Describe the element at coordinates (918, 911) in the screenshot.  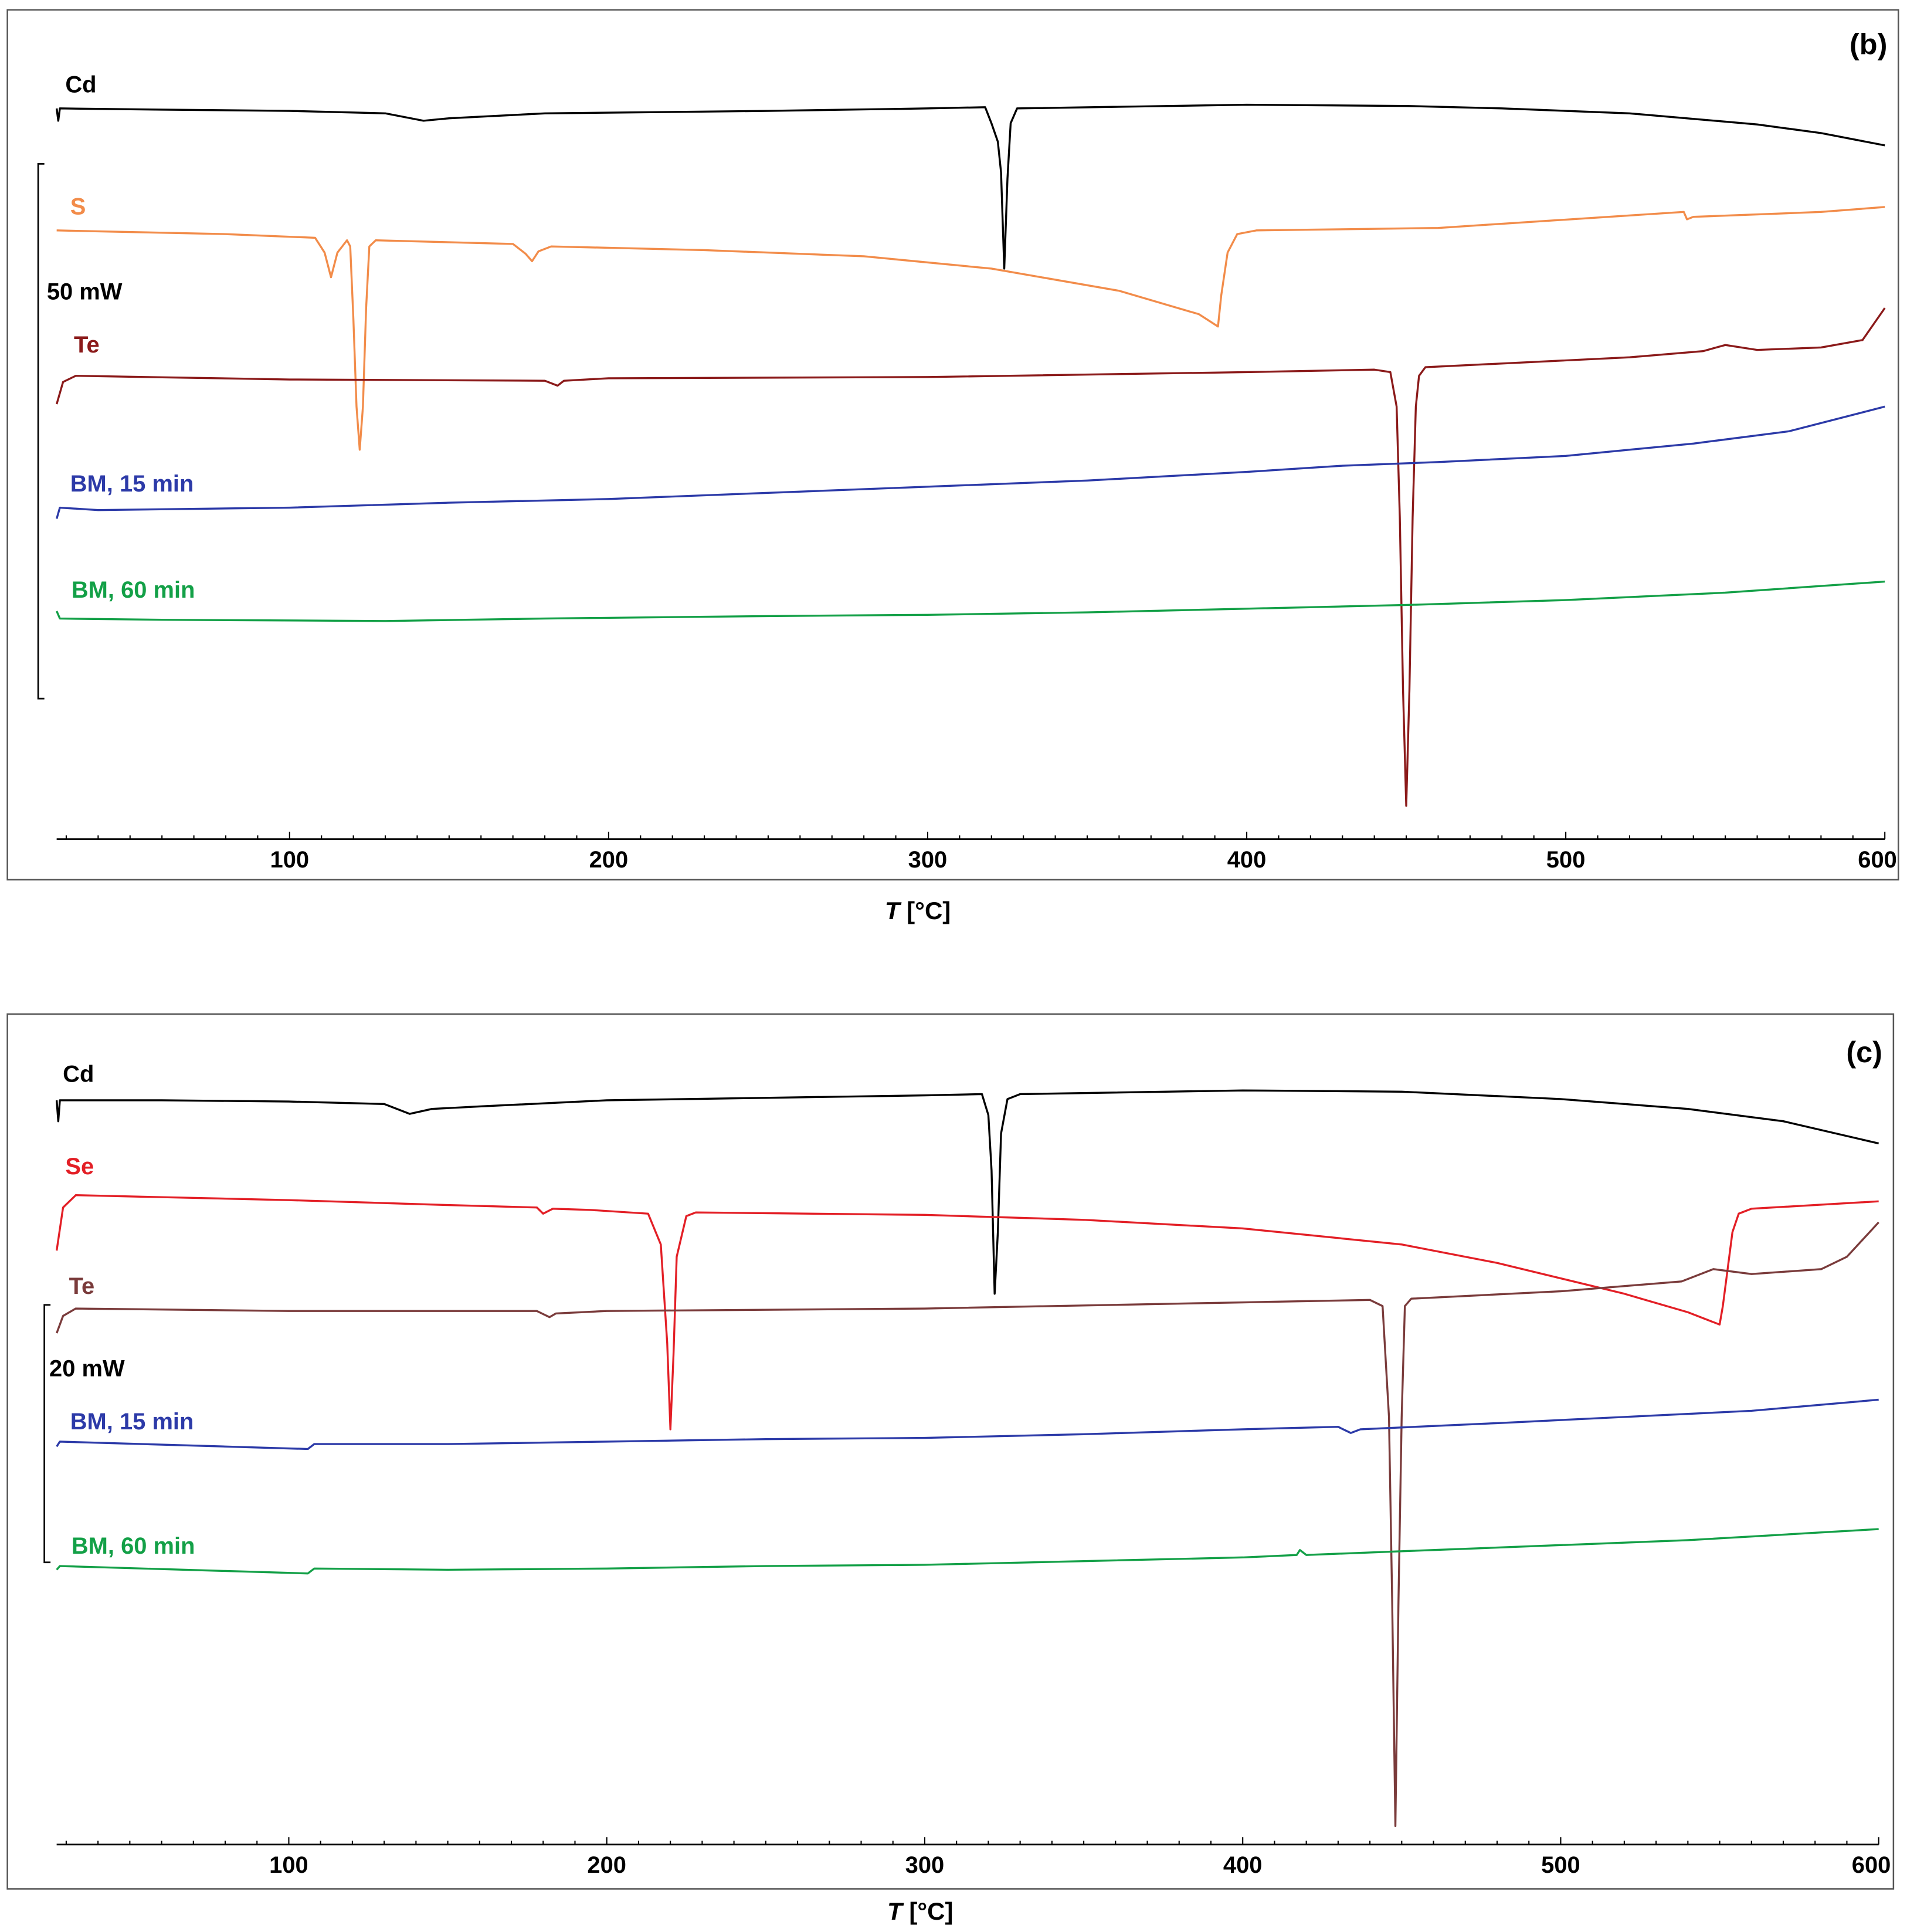
I see `panel-b-x-axis-title: T [°C]` at that location.